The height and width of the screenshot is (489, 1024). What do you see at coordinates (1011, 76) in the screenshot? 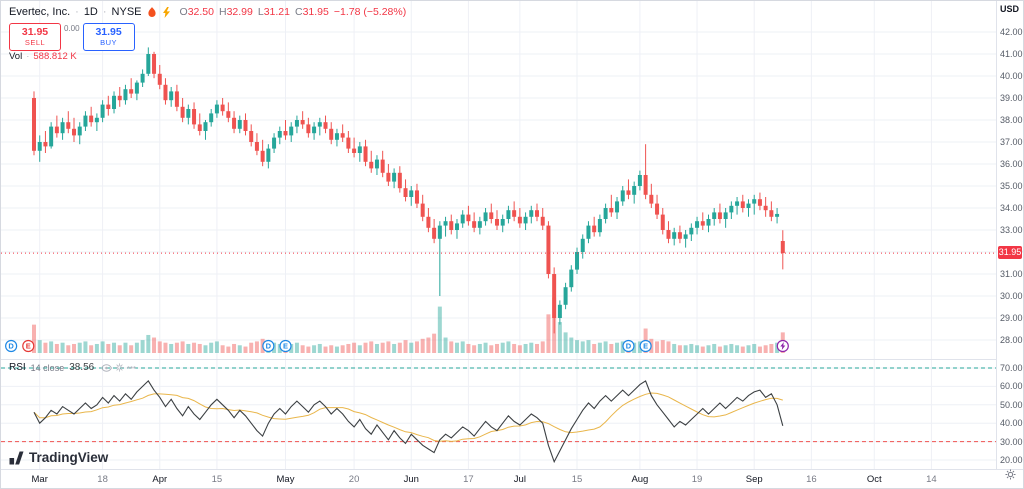
I see `price-scale-label: 40.00` at bounding box center [1011, 76].